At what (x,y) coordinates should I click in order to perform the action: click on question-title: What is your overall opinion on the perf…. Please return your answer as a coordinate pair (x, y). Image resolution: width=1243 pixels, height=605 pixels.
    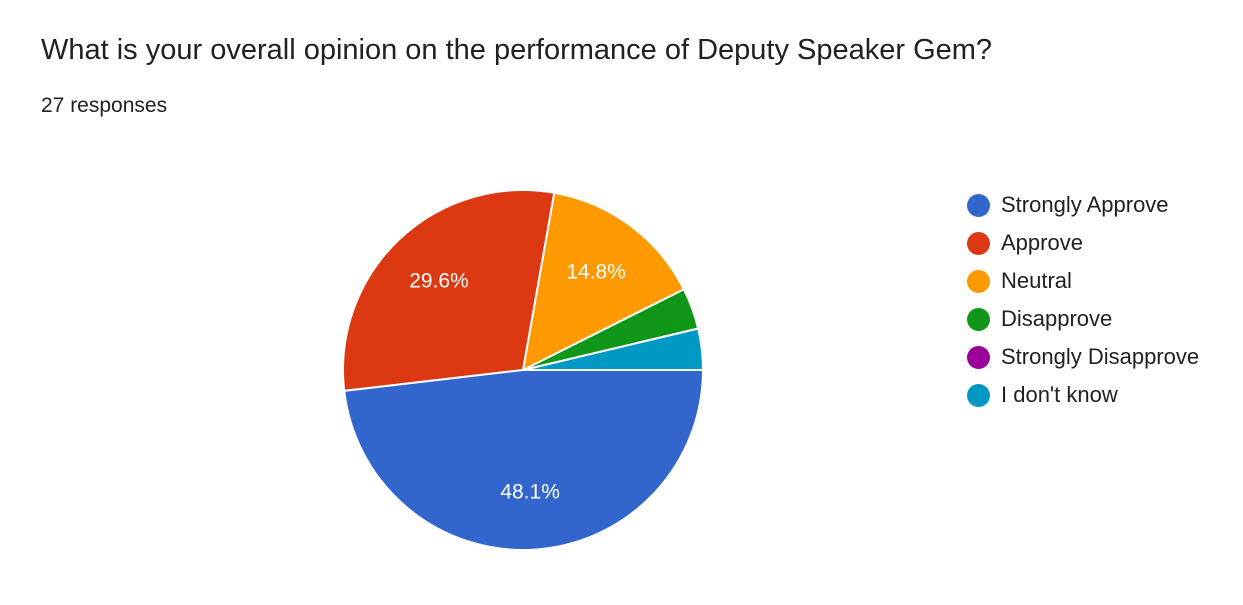
    Looking at the image, I should click on (517, 50).